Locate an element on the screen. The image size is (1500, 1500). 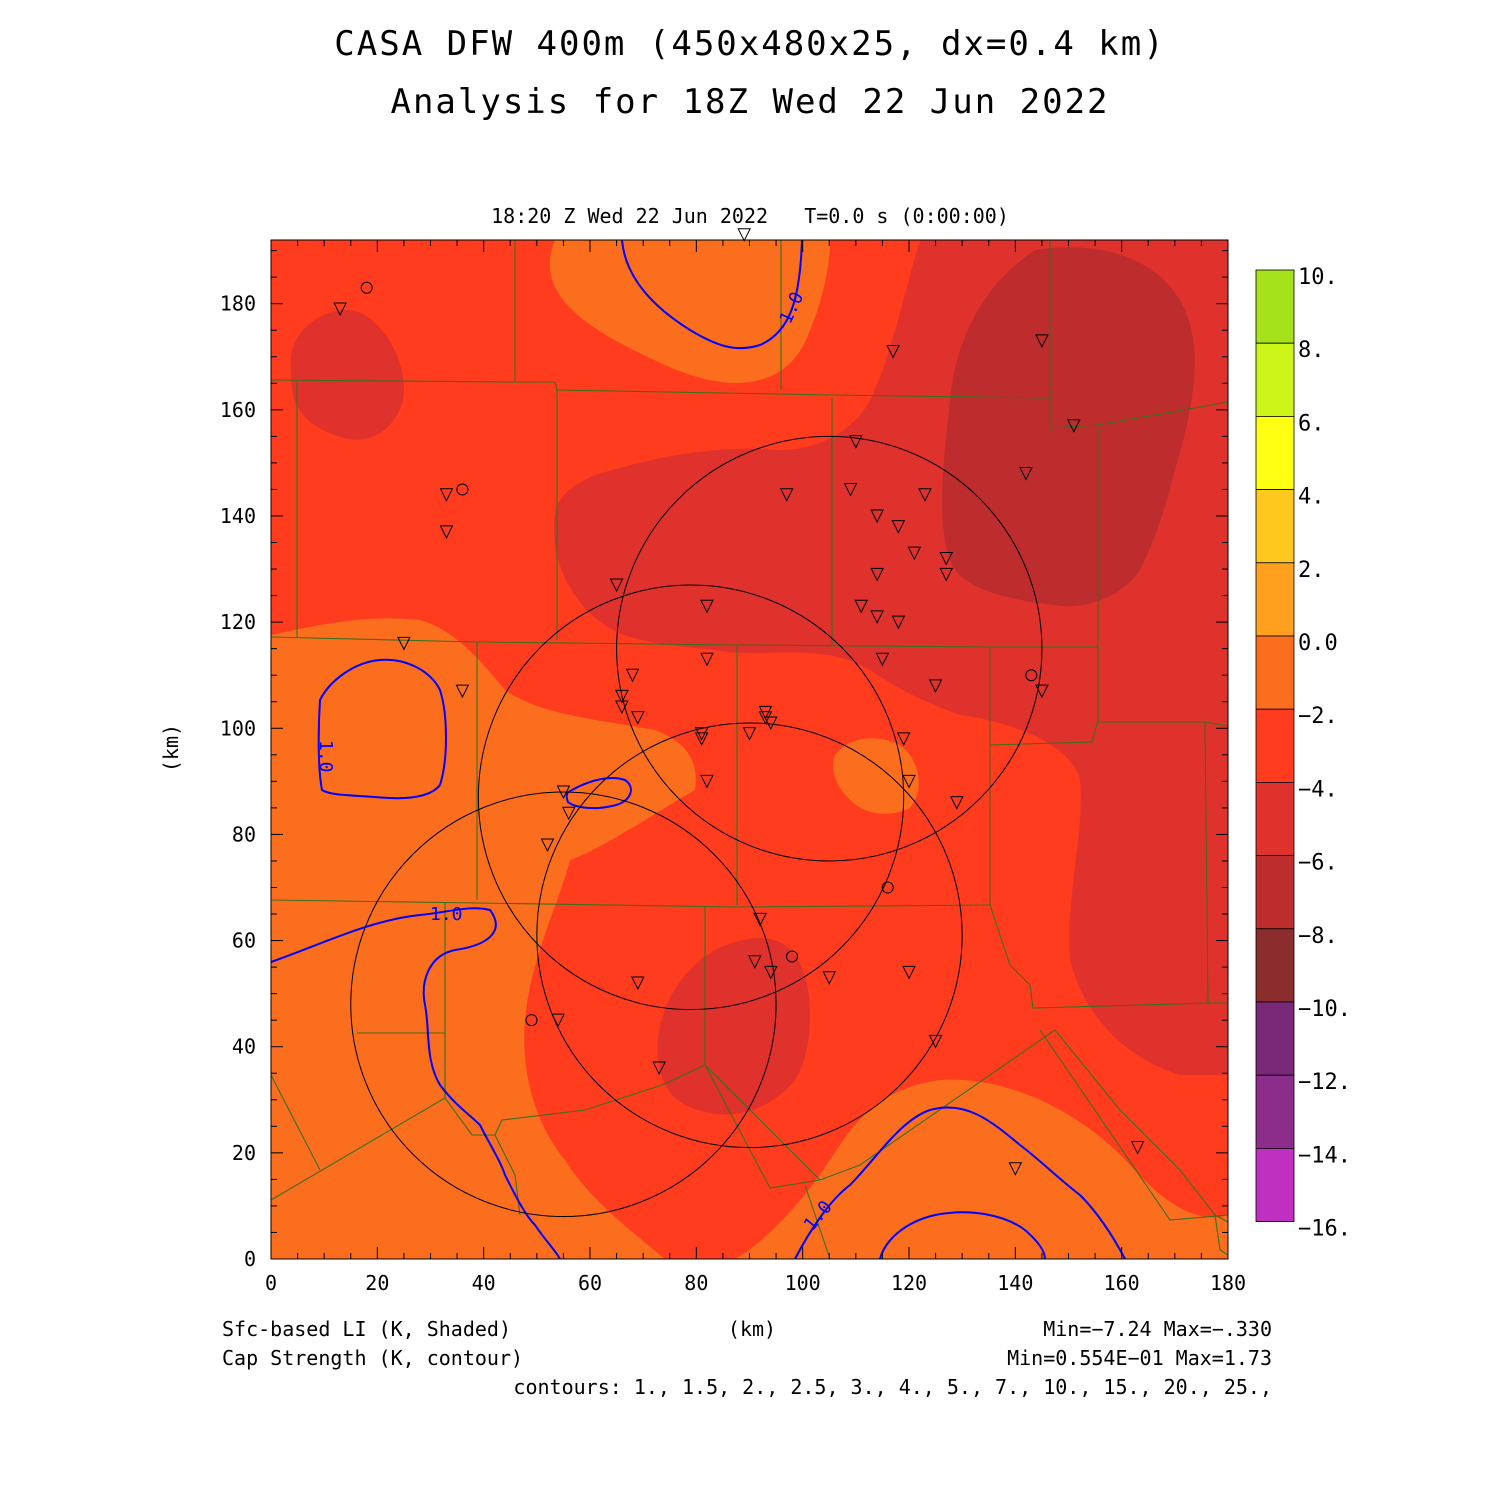
x-tick-label: 80 is located at coordinates (696, 1283).